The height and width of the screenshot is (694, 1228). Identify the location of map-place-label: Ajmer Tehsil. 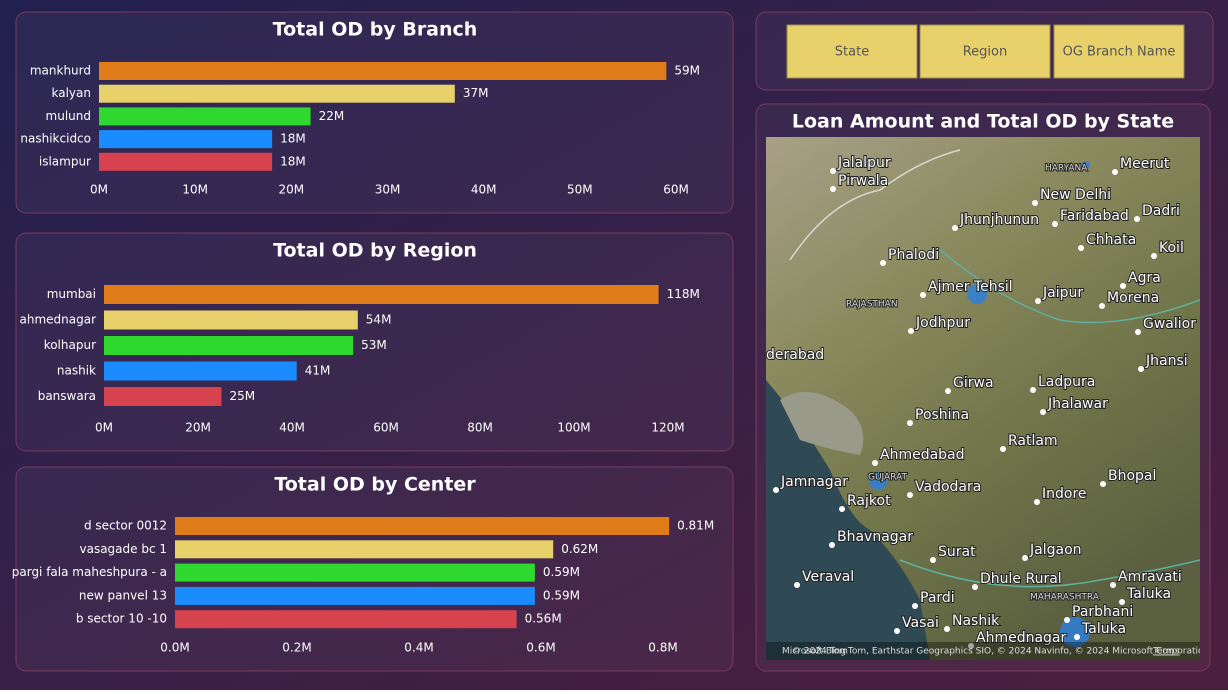
(970, 287).